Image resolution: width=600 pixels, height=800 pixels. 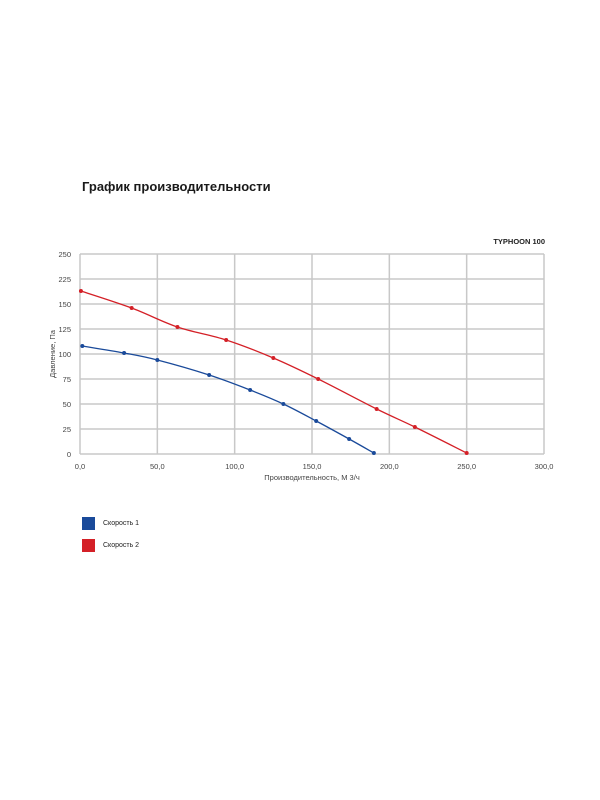 I want to click on y-axis-label: Давление, Па, so click(x=52, y=353).